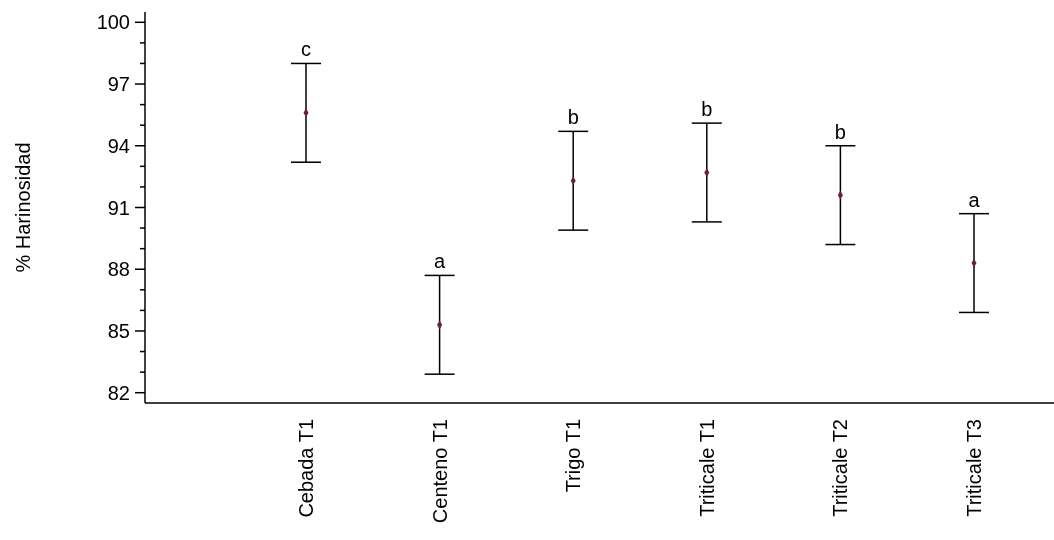 Image resolution: width=1054 pixels, height=540 pixels. Describe the element at coordinates (306, 49) in the screenshot. I see `annotation: c` at that location.